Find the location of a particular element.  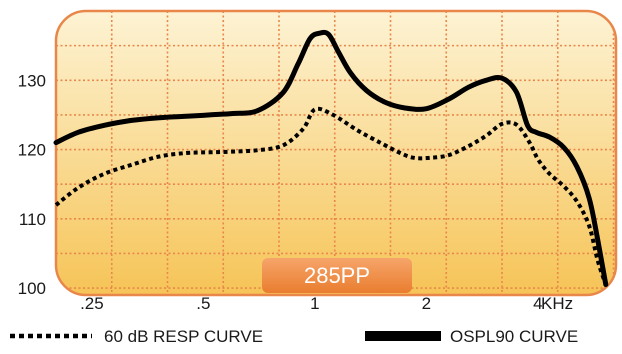

legend: 60 dB RESP CURVE OSPL90 CURVE is located at coordinates (294, 336).